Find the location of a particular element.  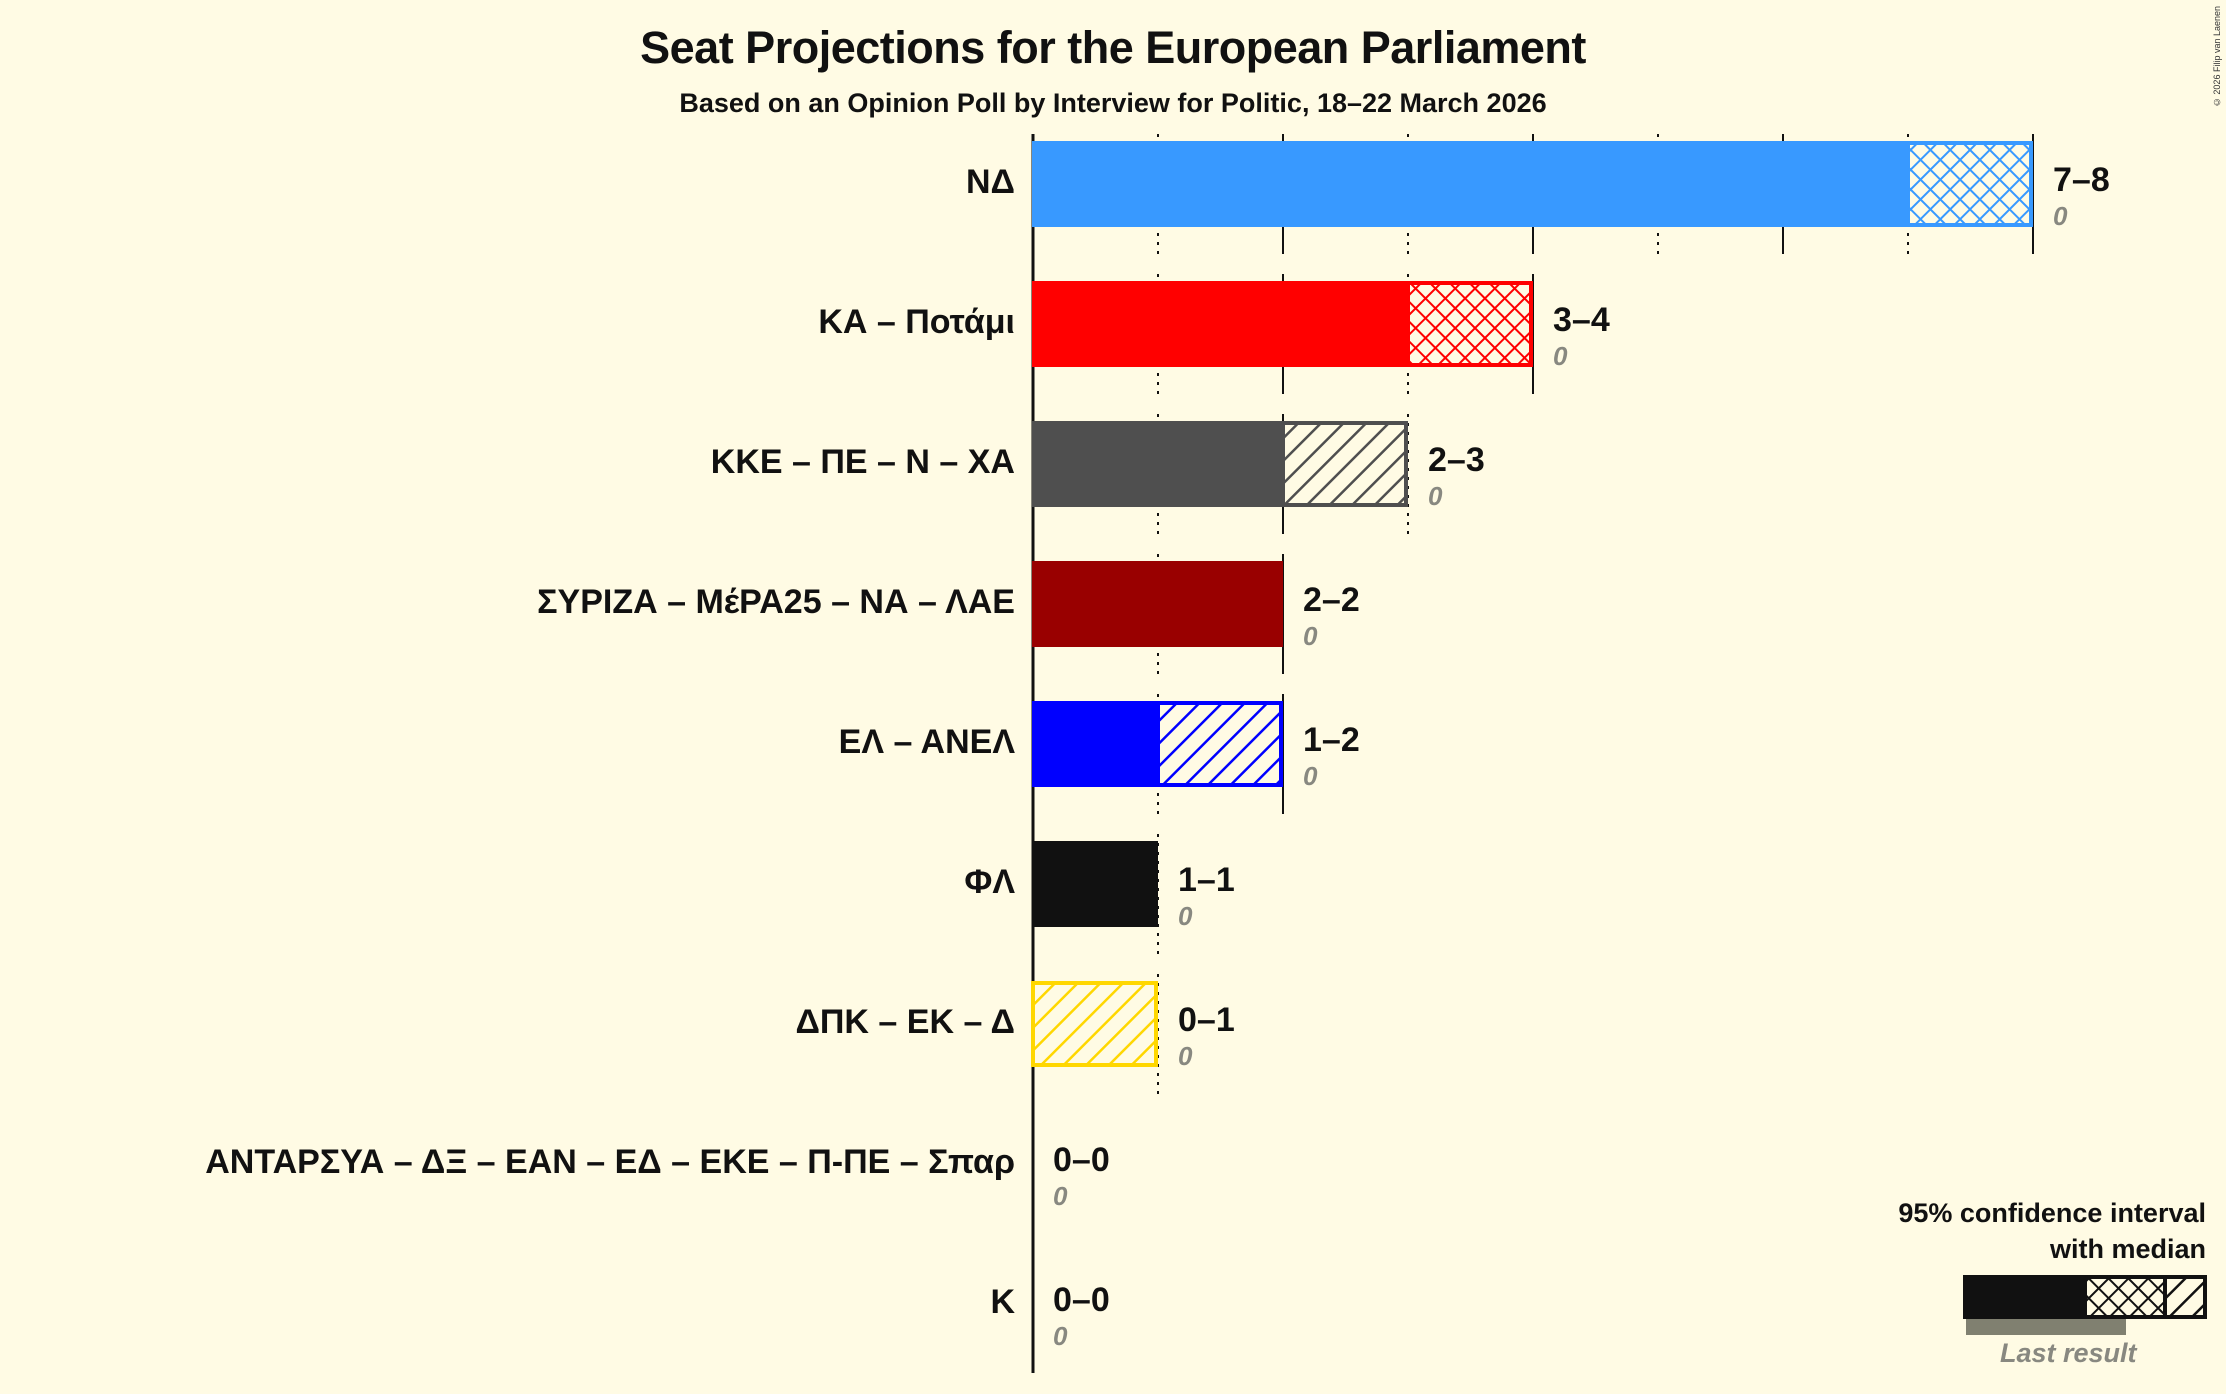

legend-title: 95% confidence interval with median is located at coordinates (2006, 1231).